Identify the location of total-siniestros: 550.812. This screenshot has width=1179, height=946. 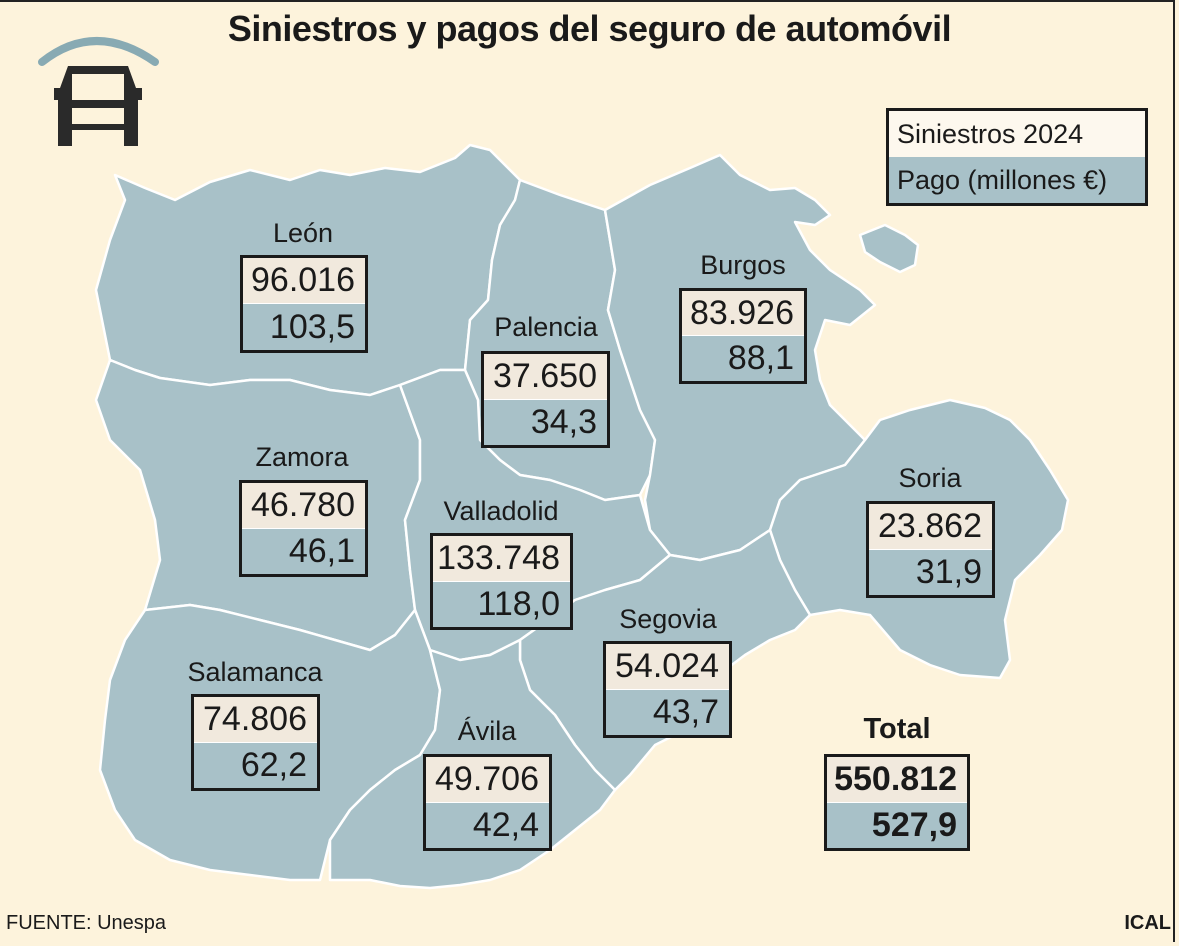
(897, 780).